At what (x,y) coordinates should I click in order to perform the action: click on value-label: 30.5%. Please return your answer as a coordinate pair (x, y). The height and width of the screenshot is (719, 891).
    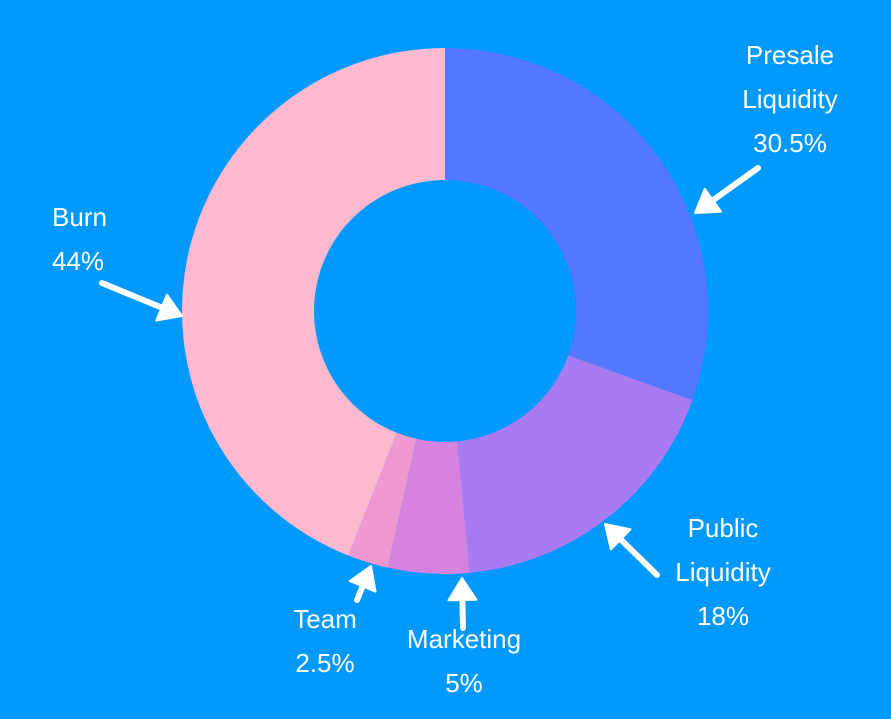
    Looking at the image, I should click on (790, 143).